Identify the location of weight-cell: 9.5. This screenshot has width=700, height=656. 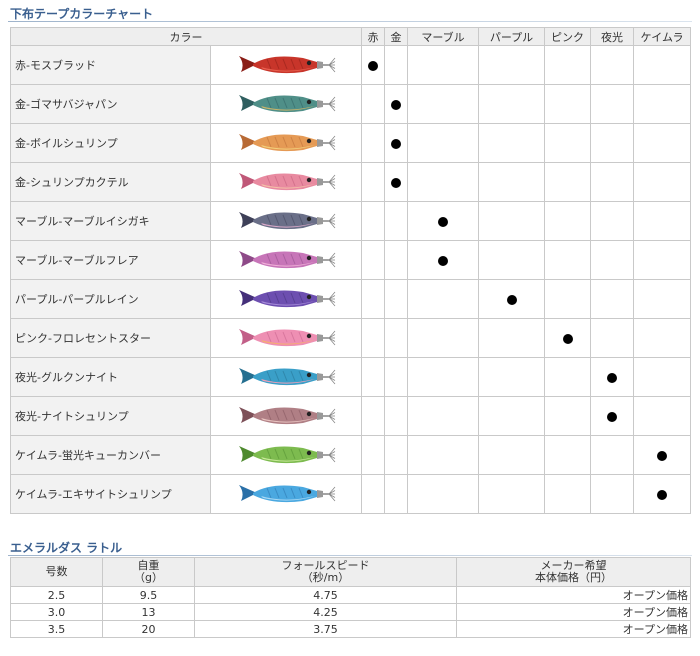
(148, 595).